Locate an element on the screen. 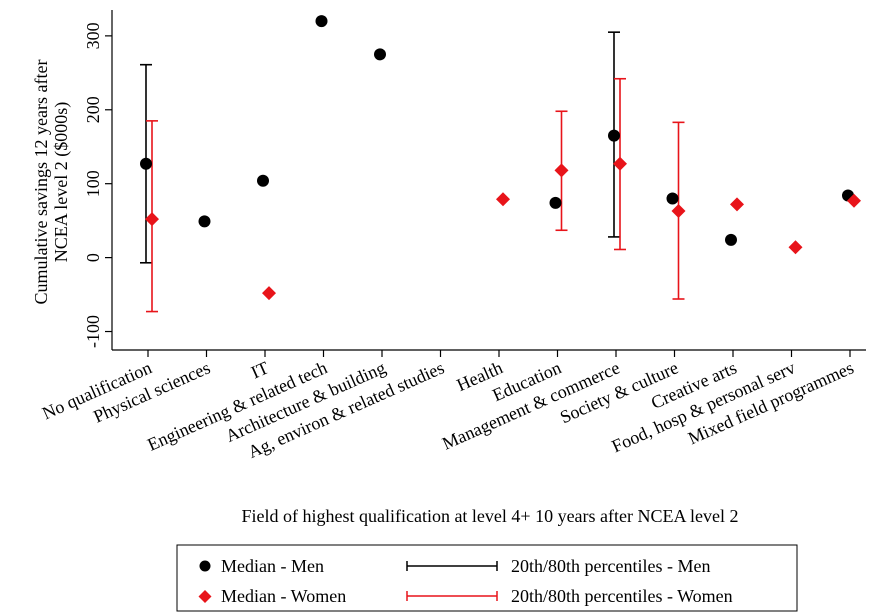  y-axis-label-line2: NCEA level 2 ($000s) is located at coordinates (61, 182).